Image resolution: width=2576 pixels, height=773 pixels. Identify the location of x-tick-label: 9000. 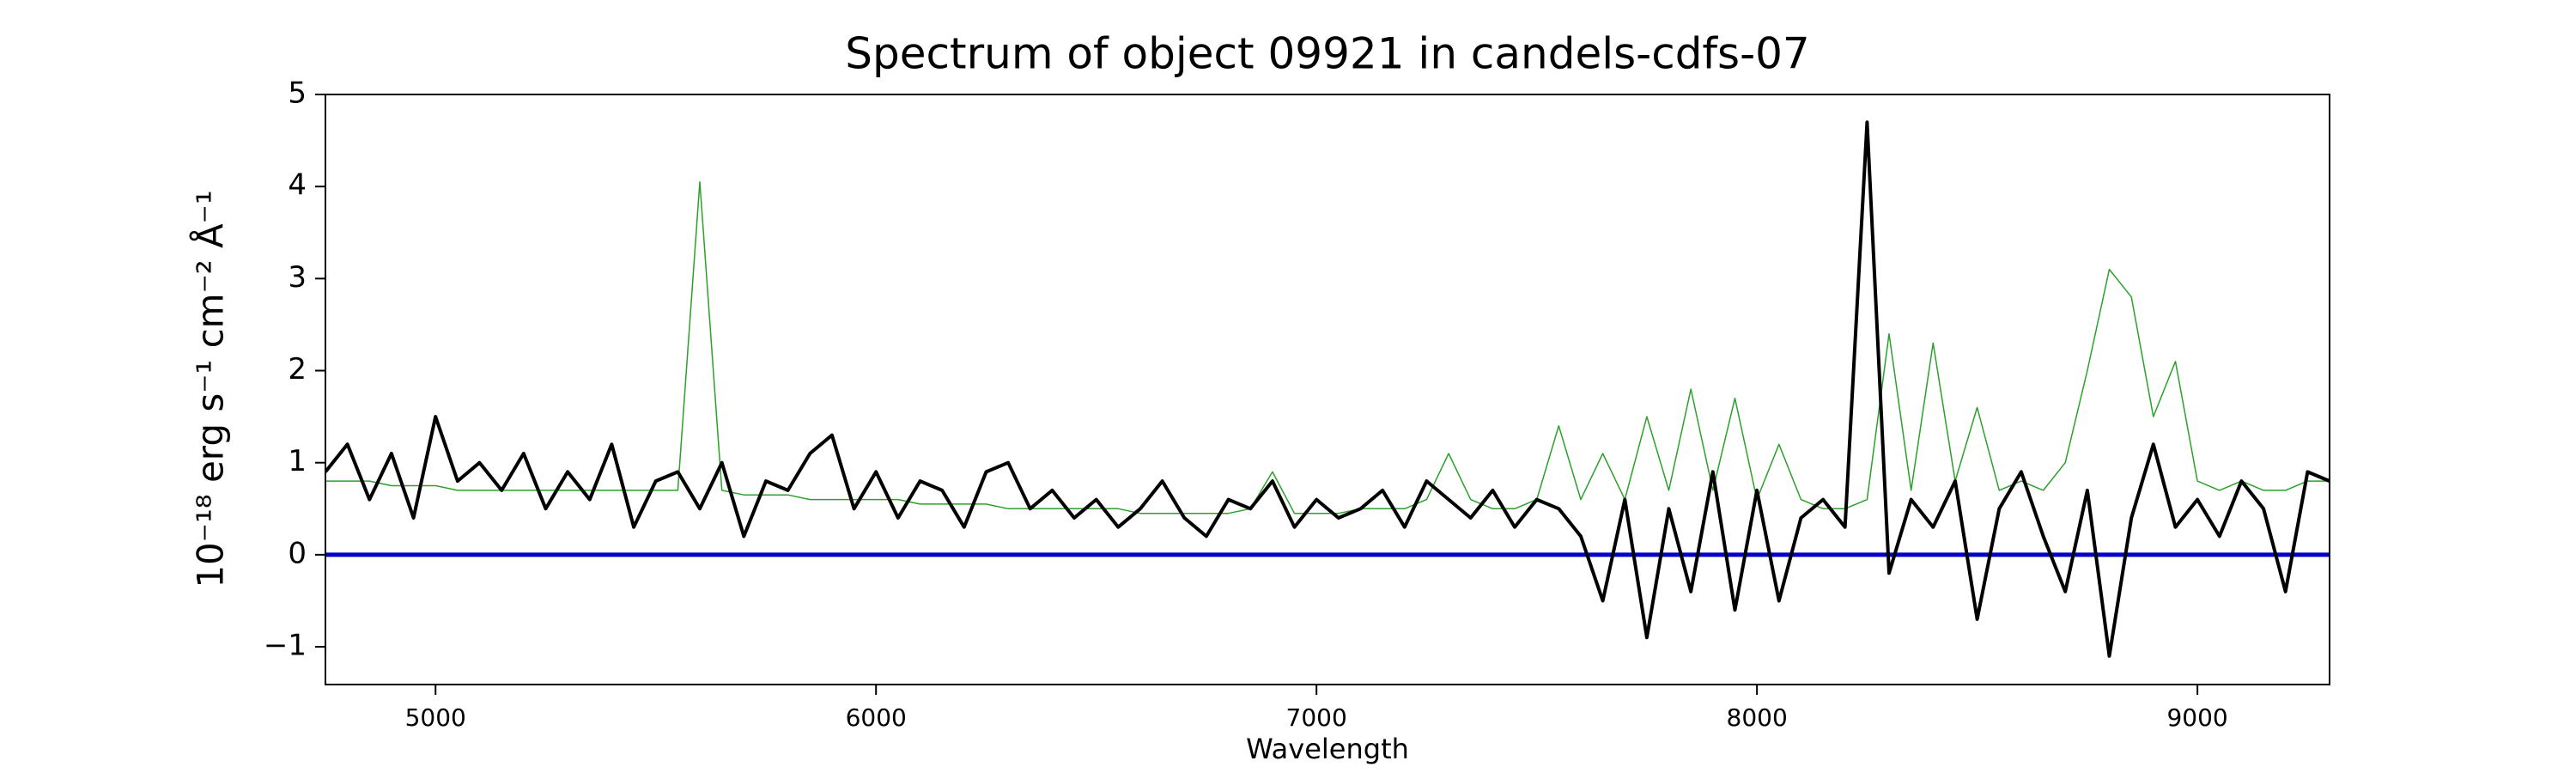
(2196, 717).